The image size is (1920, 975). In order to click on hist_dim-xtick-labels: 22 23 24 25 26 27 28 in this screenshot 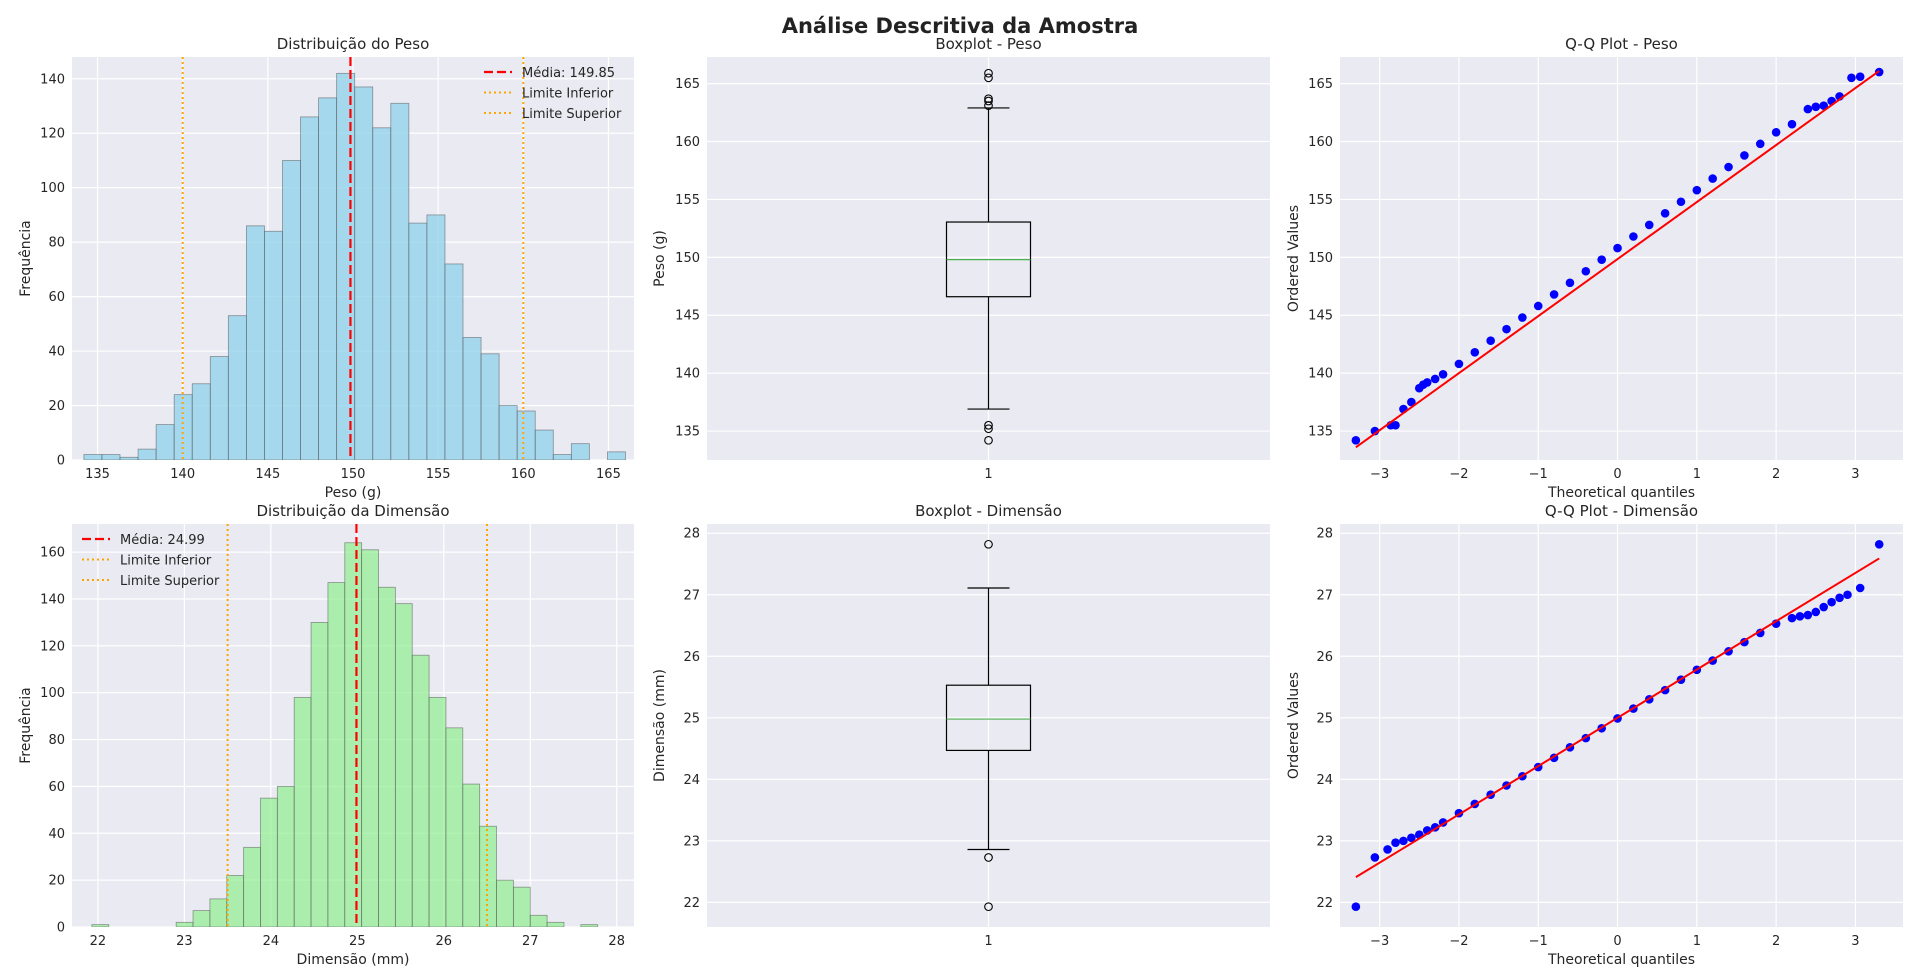, I will do `click(357, 941)`.